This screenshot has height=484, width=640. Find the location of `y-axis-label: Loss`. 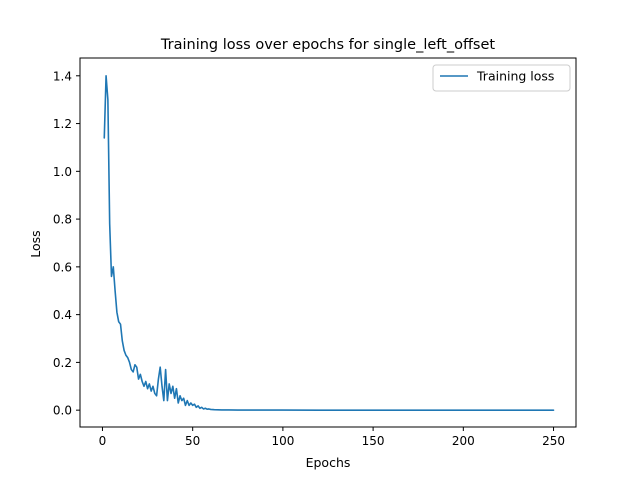

y-axis-label: Loss is located at coordinates (35, 243).